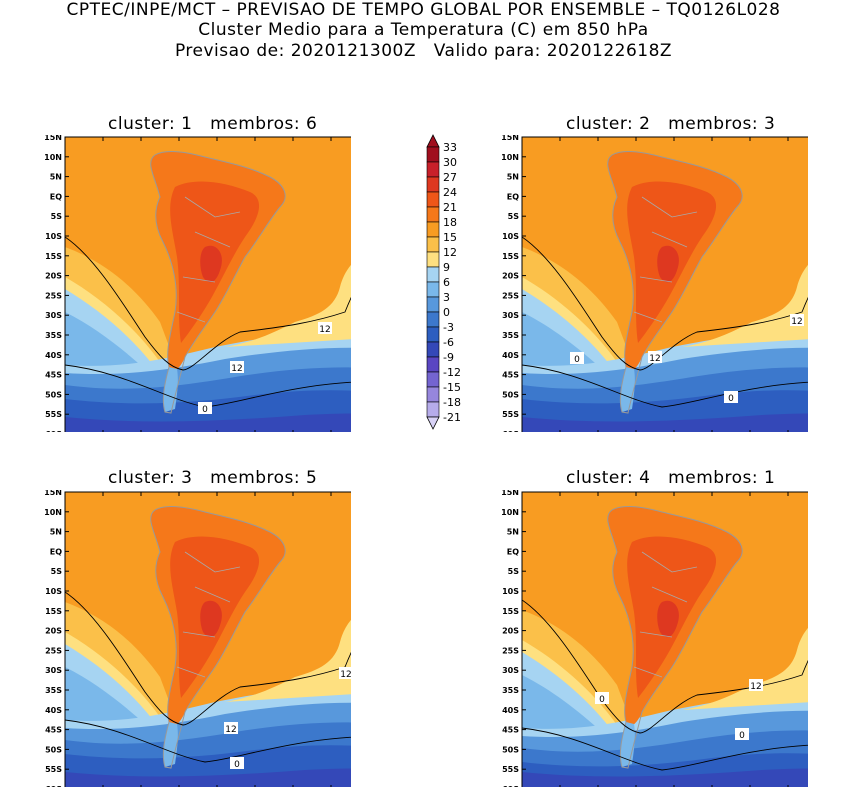 This screenshot has width=847, height=803. I want to click on colorbar-label: -18, so click(452, 402).